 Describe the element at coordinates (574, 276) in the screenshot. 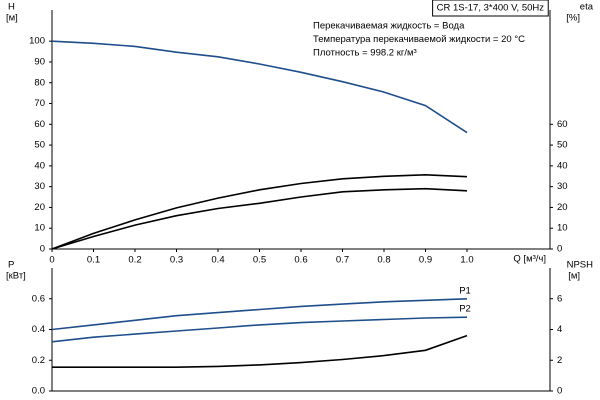

I see `y2-axis-unit: [м]` at that location.